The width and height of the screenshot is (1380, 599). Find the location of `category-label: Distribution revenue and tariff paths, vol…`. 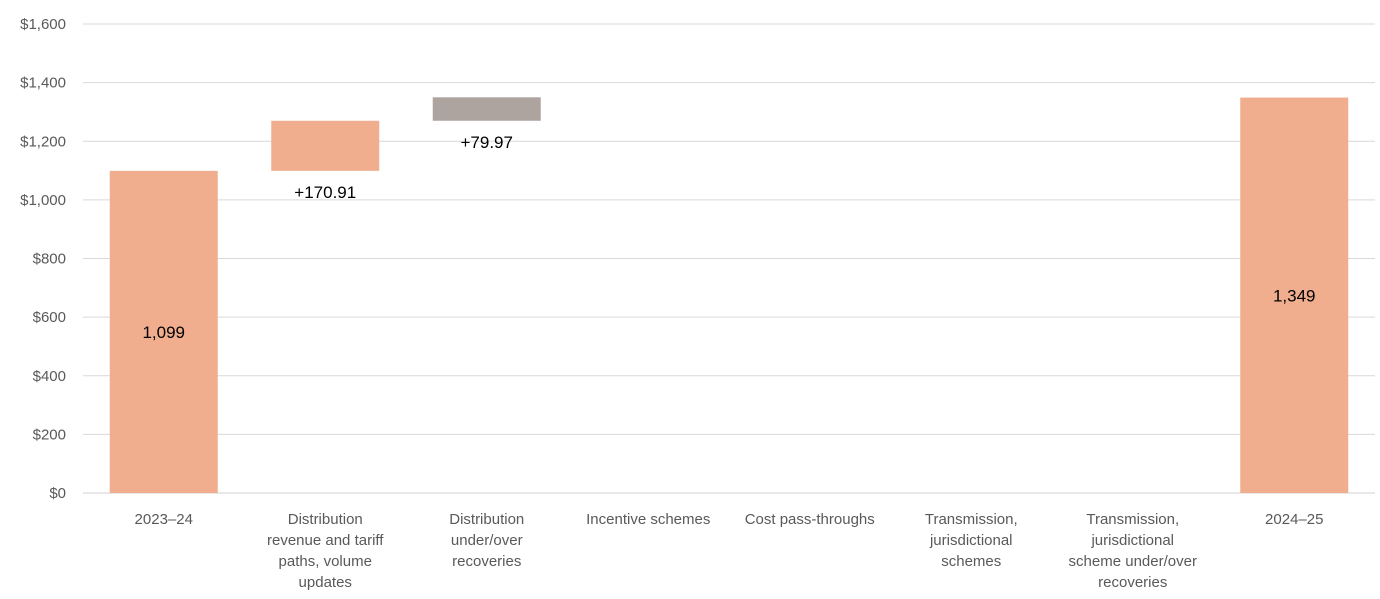

category-label: Distribution revenue and tariff paths, vol… is located at coordinates (325, 551).